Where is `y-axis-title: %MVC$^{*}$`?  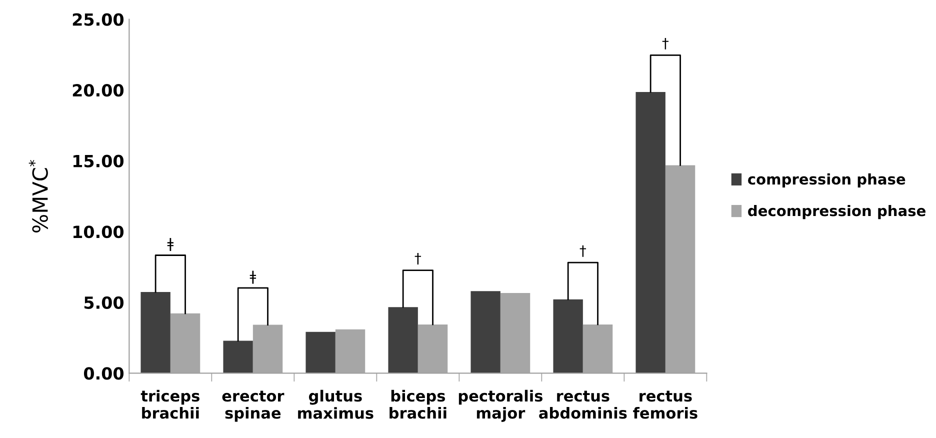 y-axis-title: %MVC$^{*}$ is located at coordinates (38, 196).